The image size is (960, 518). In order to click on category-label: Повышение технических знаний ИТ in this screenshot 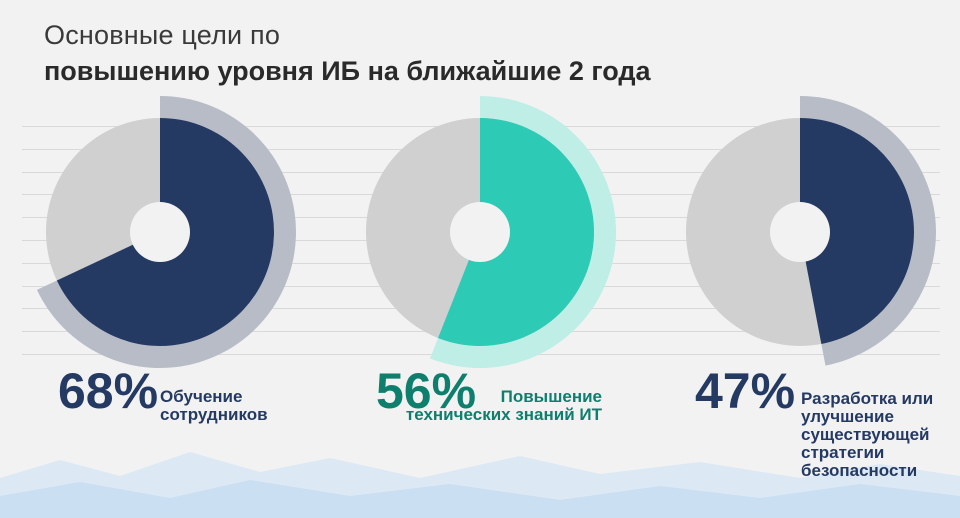, I will do `click(503, 405)`.